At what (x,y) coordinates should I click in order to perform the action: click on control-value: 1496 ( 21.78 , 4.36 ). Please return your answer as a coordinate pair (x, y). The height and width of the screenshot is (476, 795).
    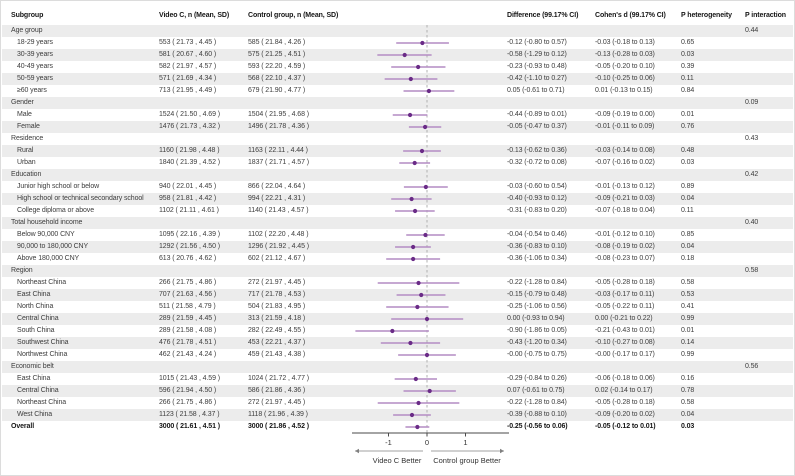
    Looking at the image, I should click on (278, 126).